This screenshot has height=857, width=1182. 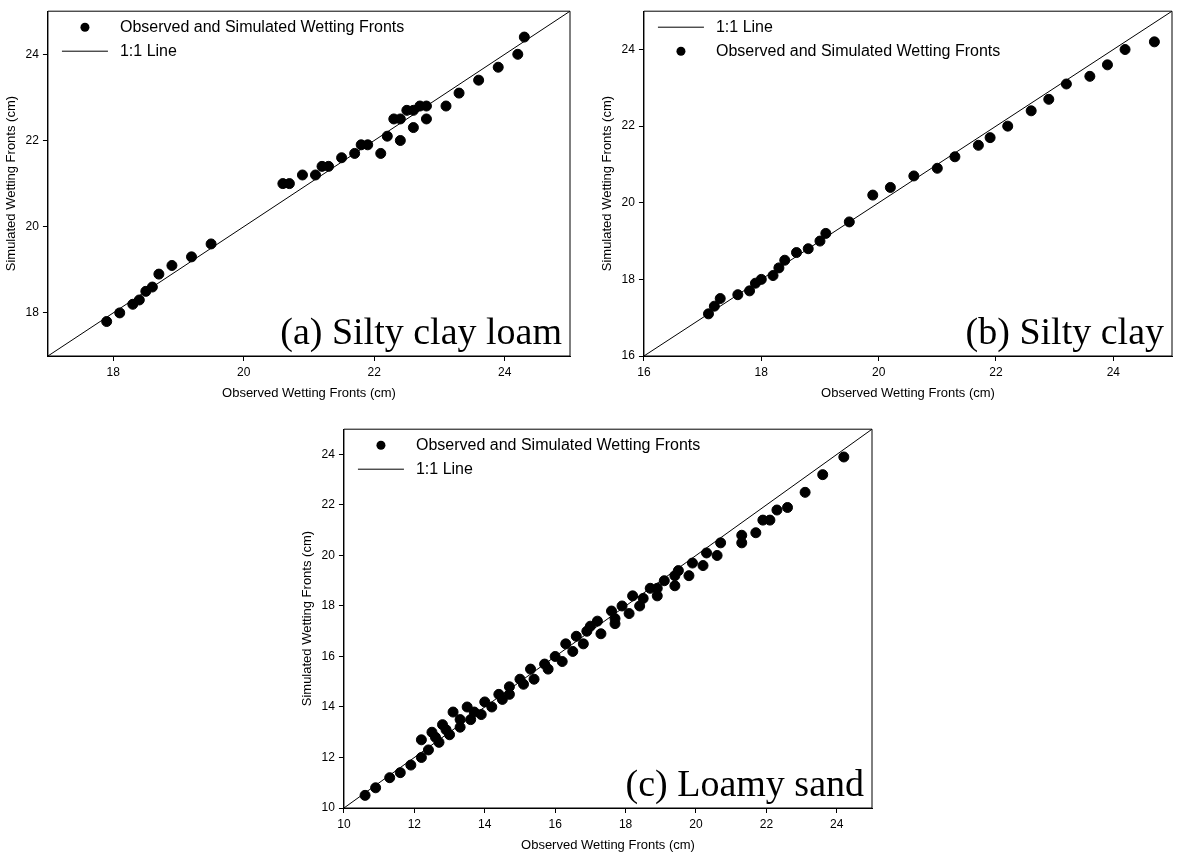 I want to click on y-tick-label: 10, so click(x=328, y=807).